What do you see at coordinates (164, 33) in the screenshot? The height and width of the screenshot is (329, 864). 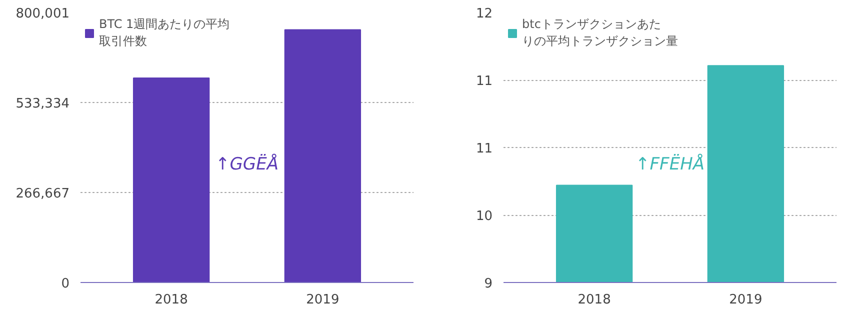 I see `legend-label: BTC 1週間あたりの平均取引件数` at bounding box center [164, 33].